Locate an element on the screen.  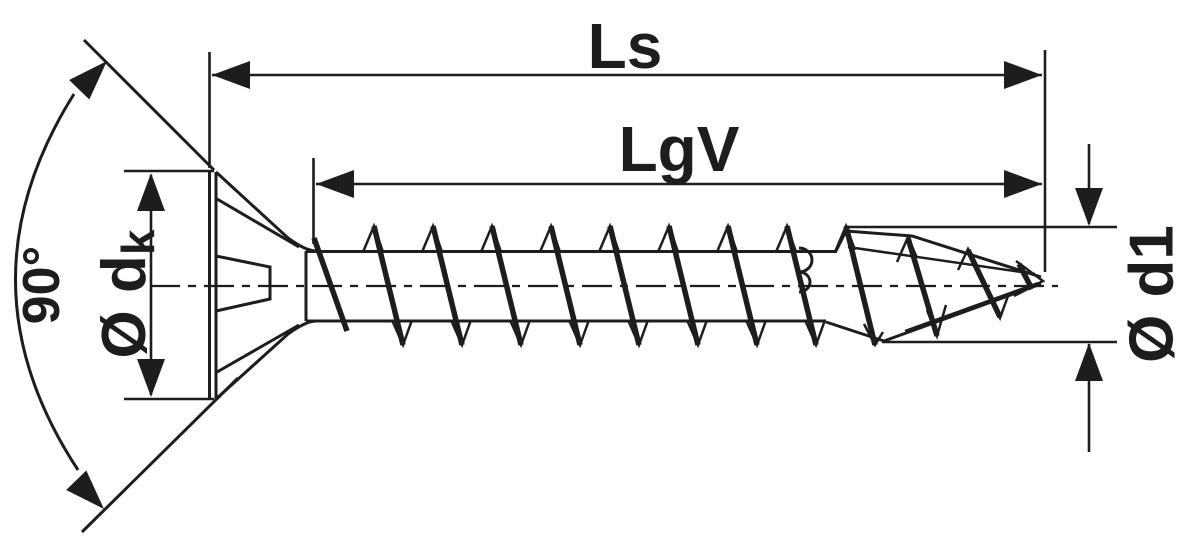
dk-label-subscript: k is located at coordinates (138, 242).